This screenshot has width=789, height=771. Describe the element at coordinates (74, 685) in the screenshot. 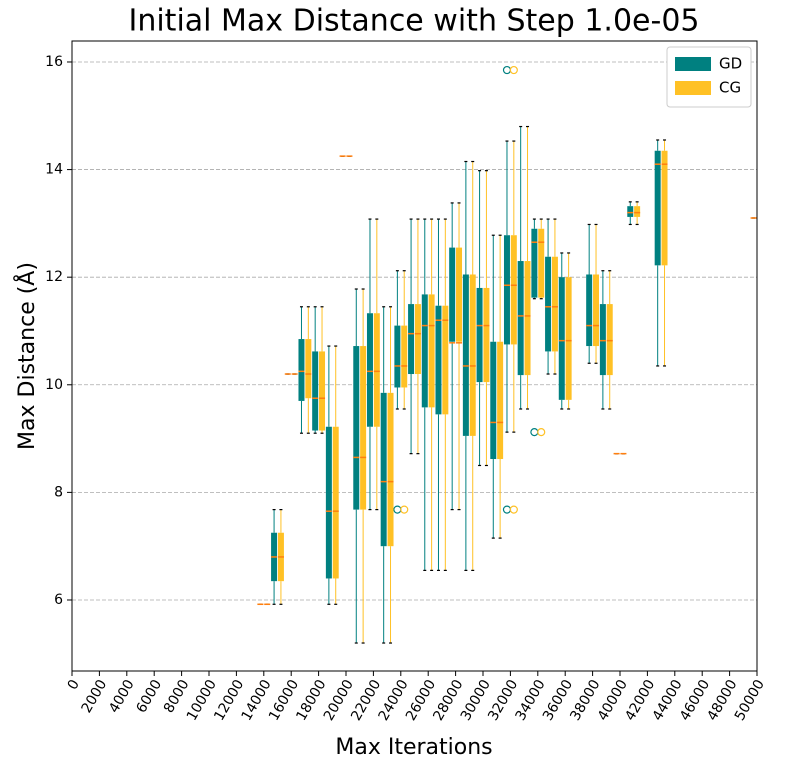

I see `x-tick-label: 0` at that location.